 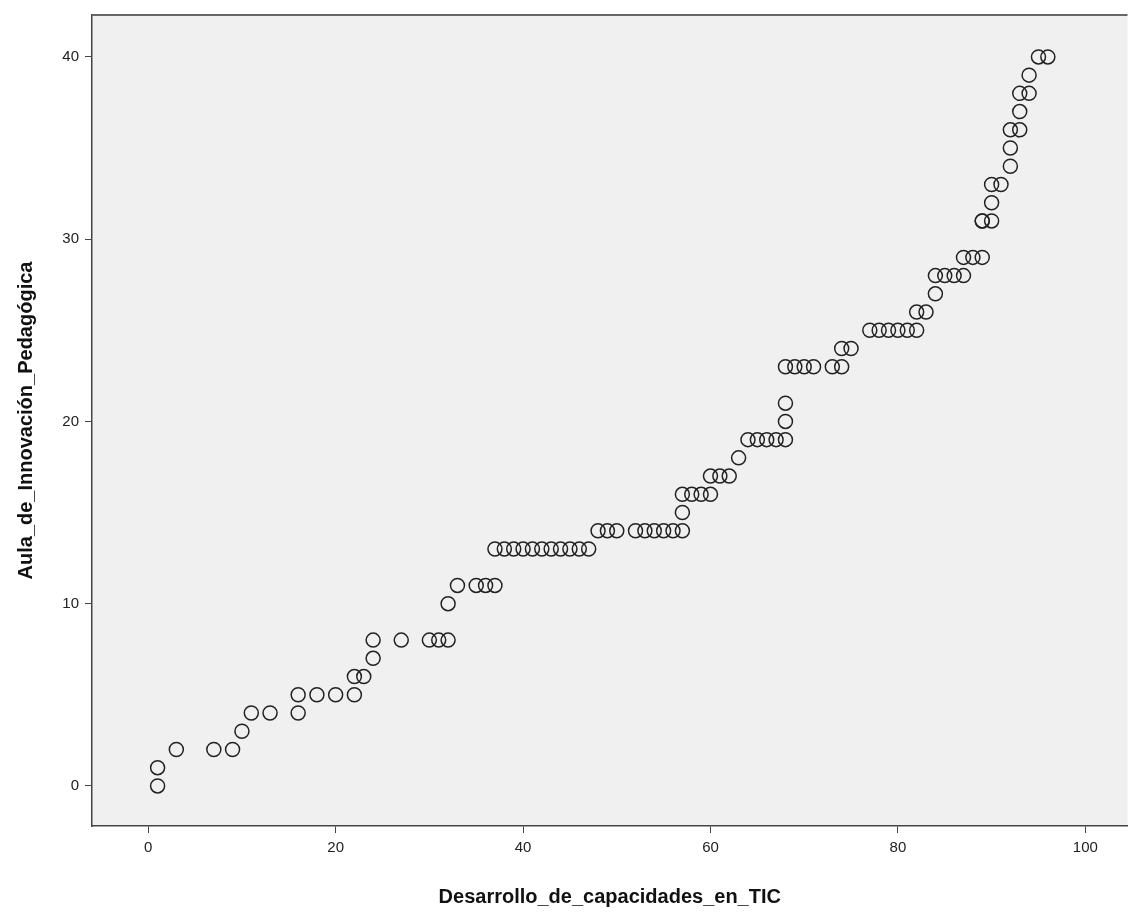 I want to click on x-tick-label: 40, so click(x=523, y=847).